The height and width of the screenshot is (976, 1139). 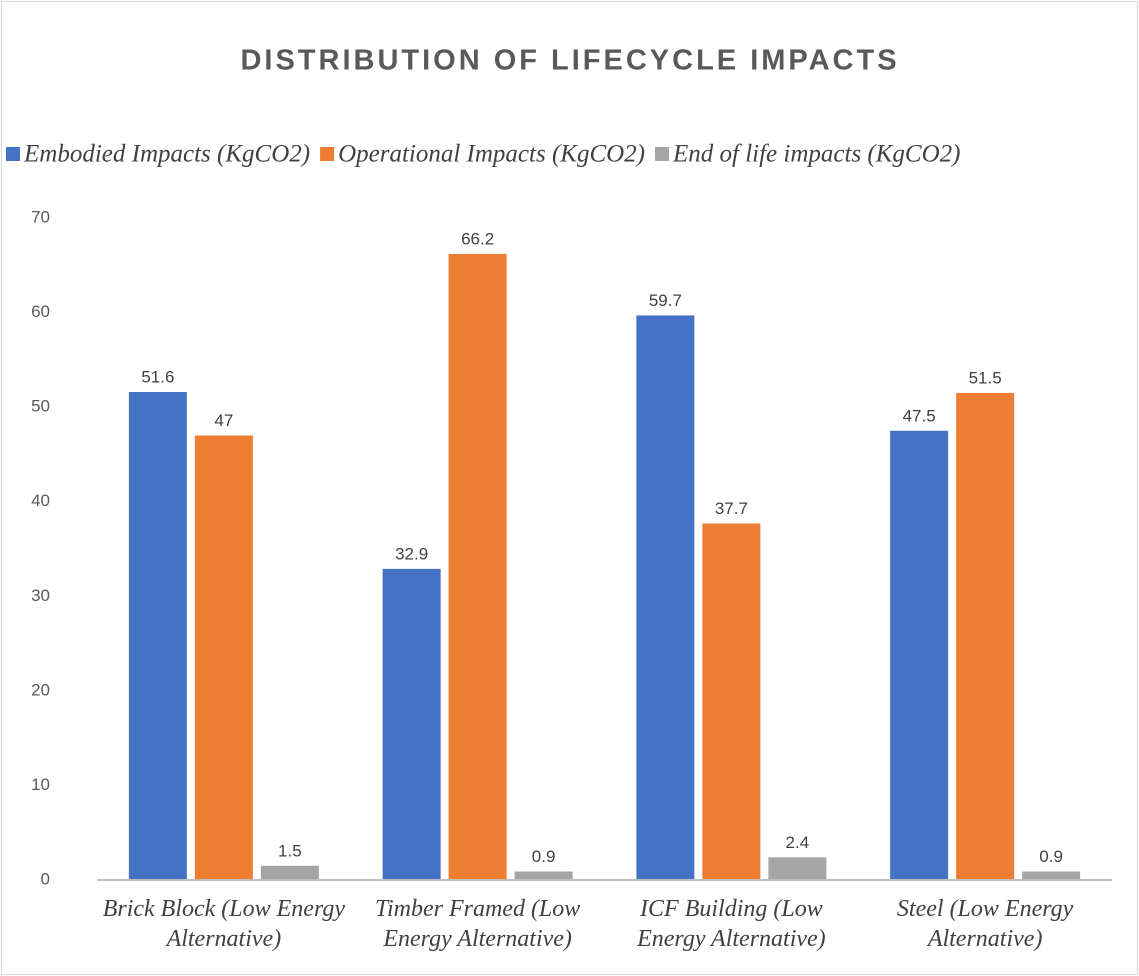 I want to click on y-tick-label: 50, so click(x=40, y=406).